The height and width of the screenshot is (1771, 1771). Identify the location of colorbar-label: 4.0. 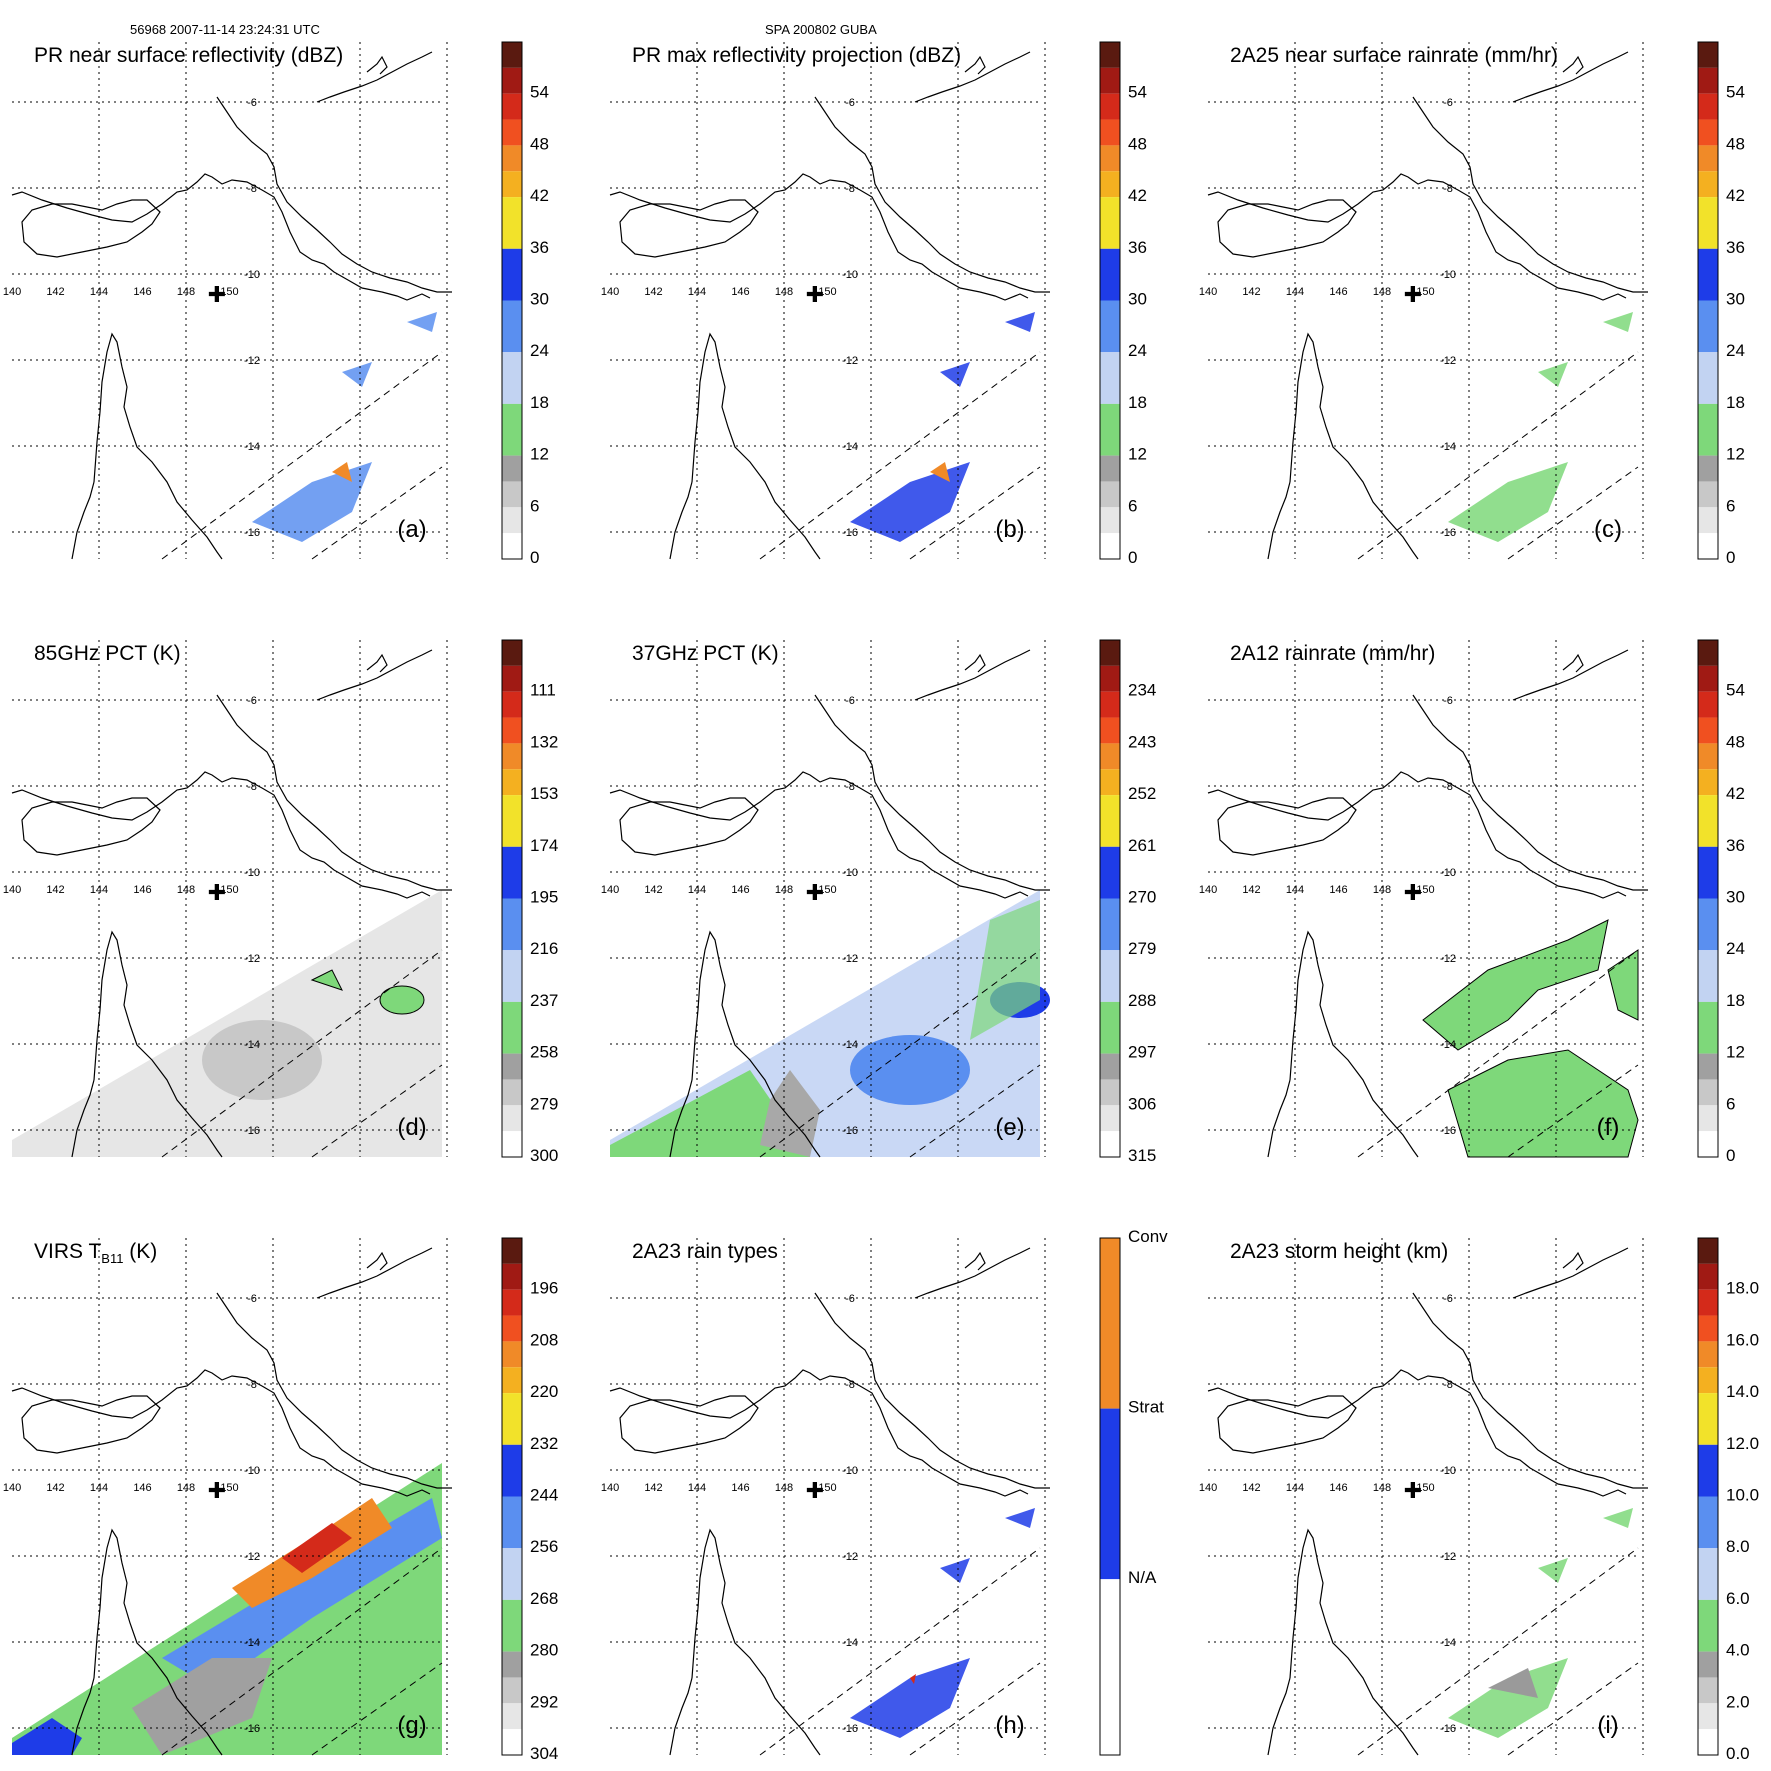
(1738, 1650).